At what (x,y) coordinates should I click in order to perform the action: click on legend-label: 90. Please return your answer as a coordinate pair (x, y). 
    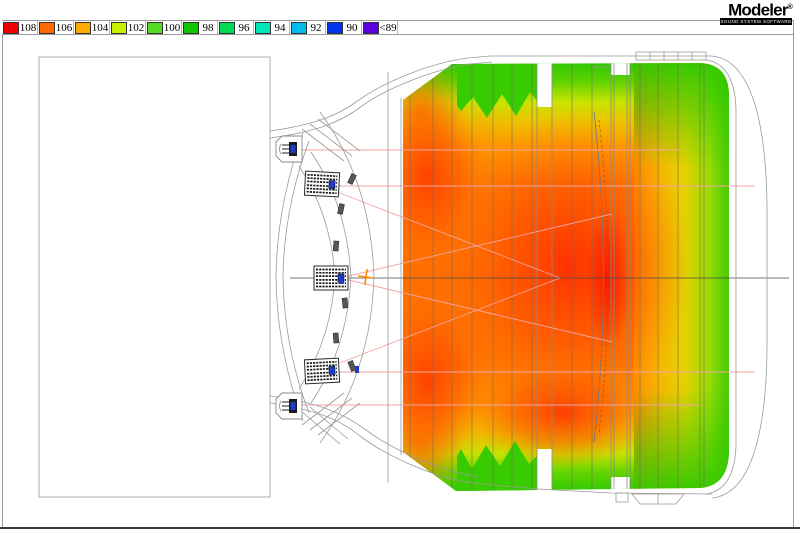
    Looking at the image, I should click on (352, 27).